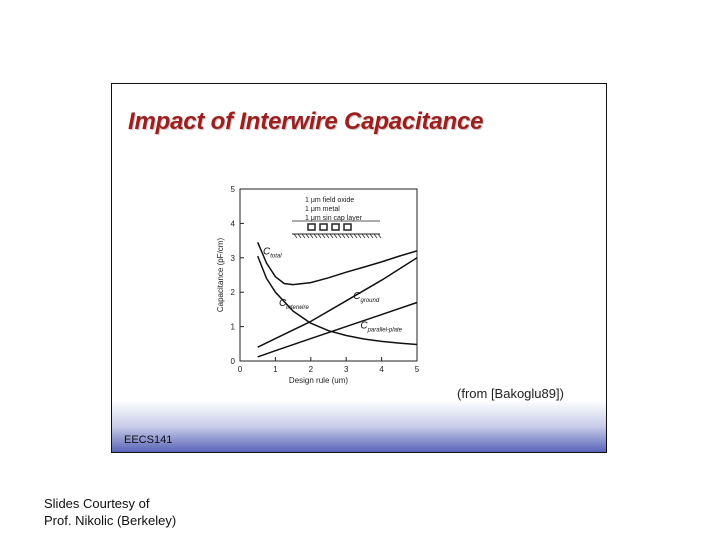 This screenshot has width=720, height=540. What do you see at coordinates (381, 326) in the screenshot?
I see `series-label-c-parallel-plate: Cparallel-plate` at bounding box center [381, 326].